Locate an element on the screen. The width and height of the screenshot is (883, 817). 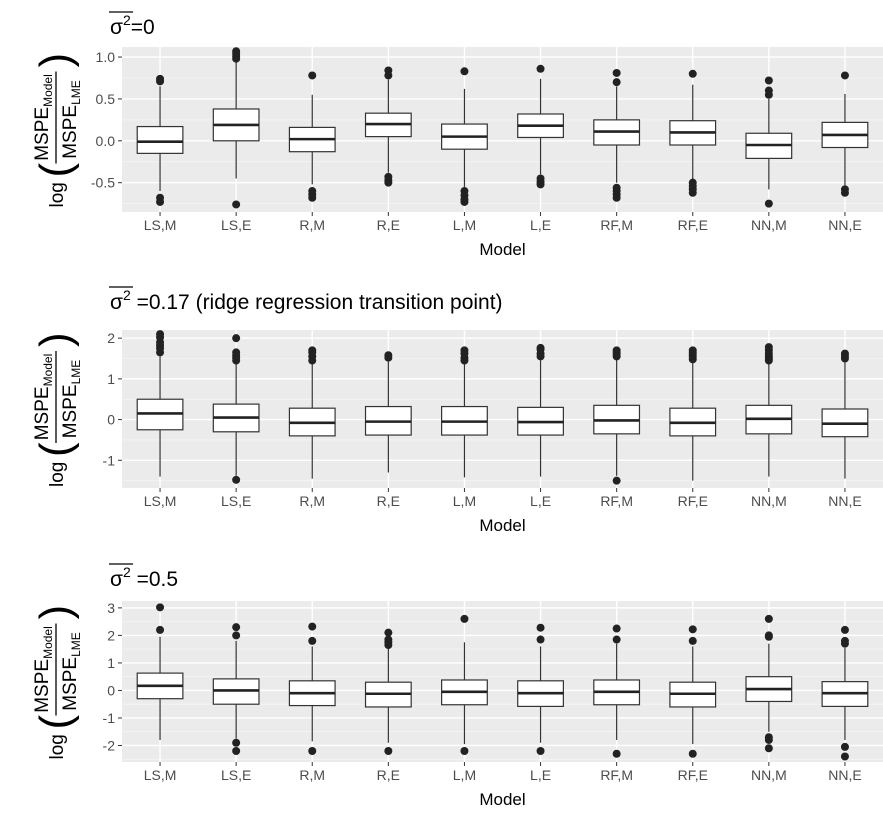
chart-title: σ2=0 is located at coordinates (132, 25).